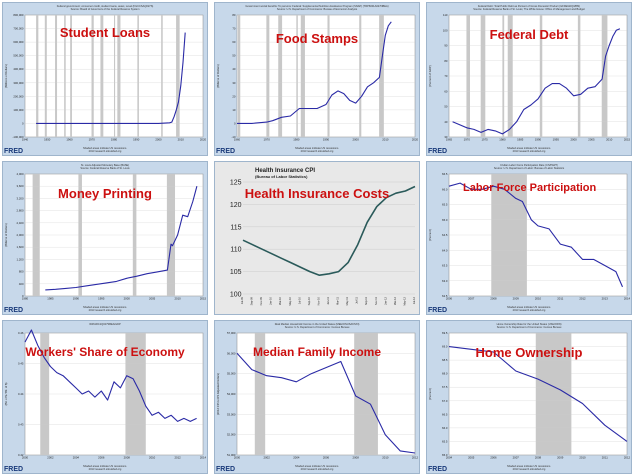 This screenshot has width=632, height=474. I want to click on y-tick-label: 65.5, so click(445, 441).